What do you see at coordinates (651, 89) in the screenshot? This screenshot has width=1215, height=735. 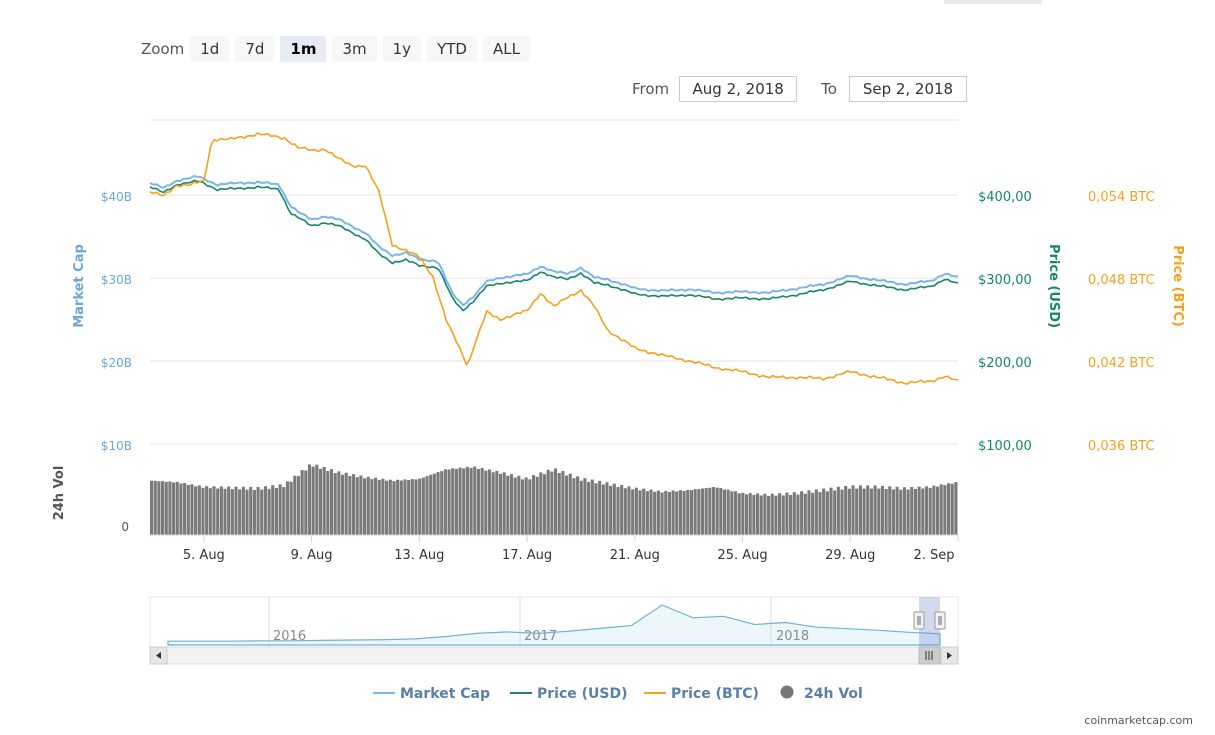 I see `from-label: From` at bounding box center [651, 89].